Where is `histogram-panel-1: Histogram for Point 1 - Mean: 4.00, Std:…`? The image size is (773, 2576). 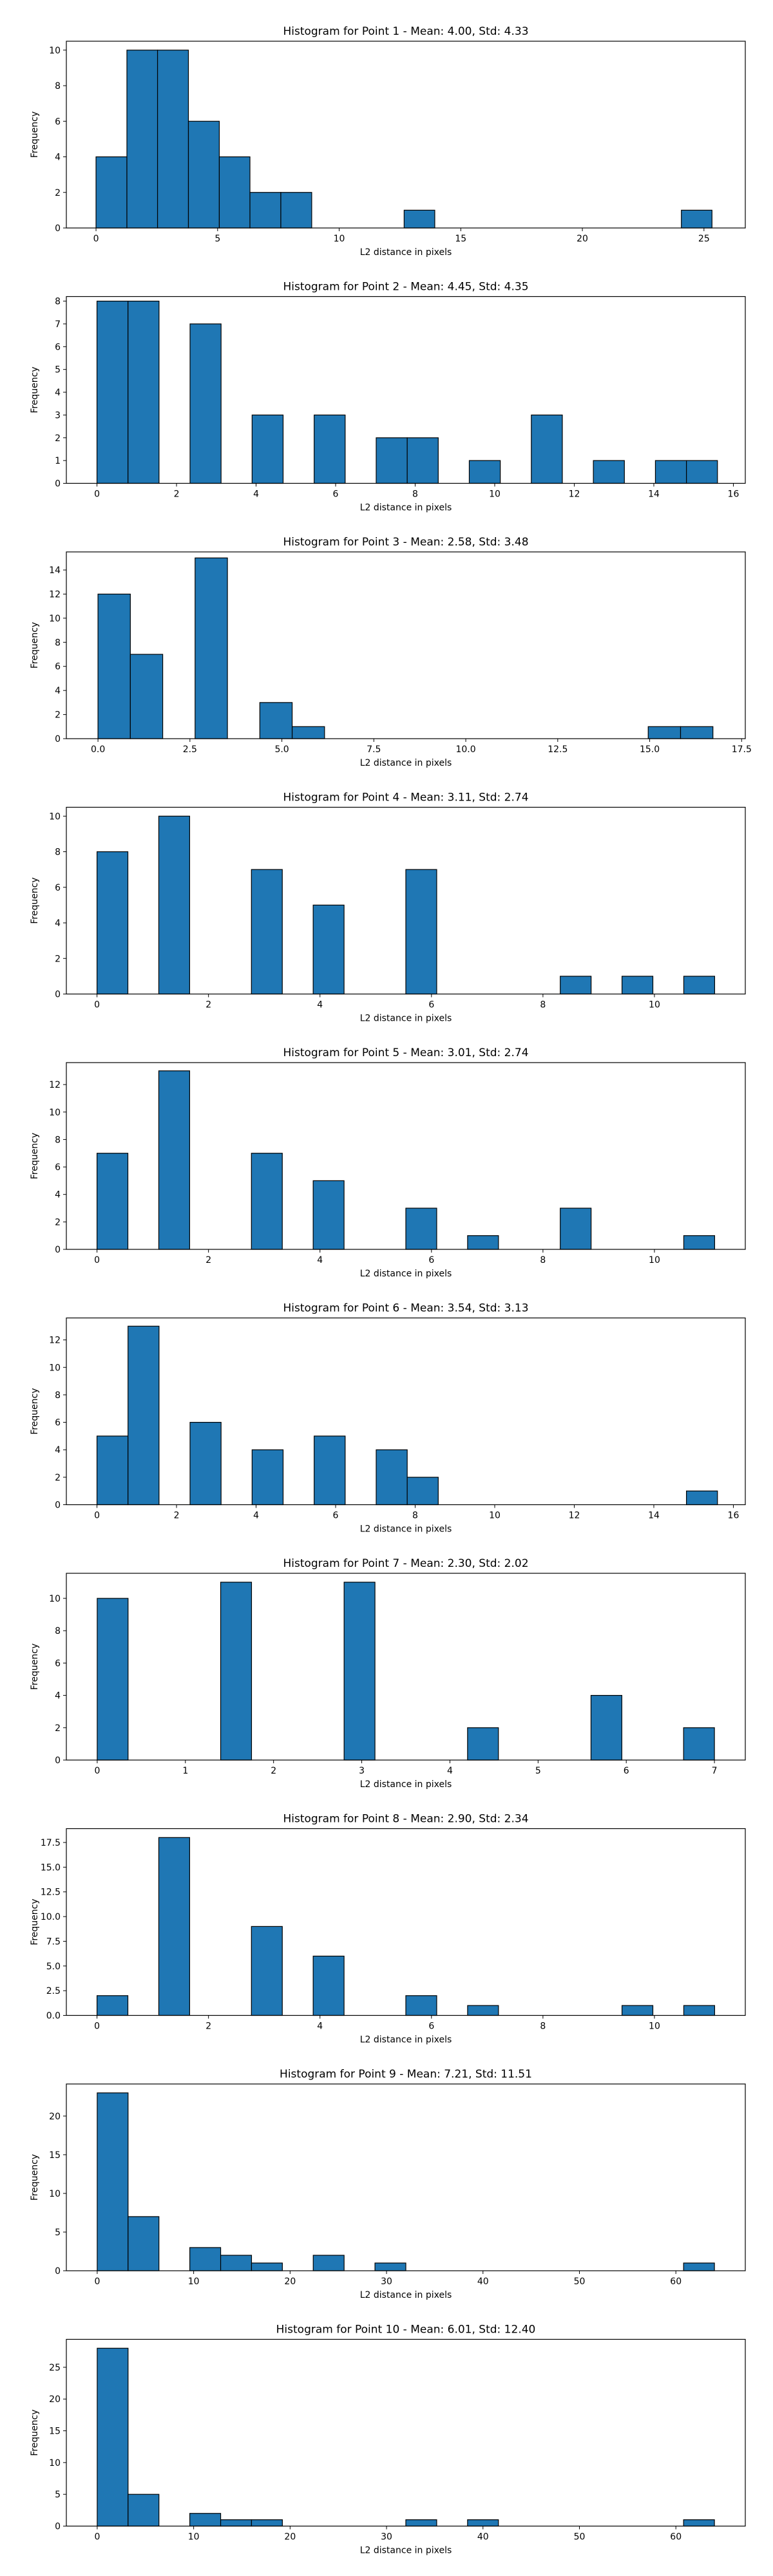
histogram-panel-1: Histogram for Point 1 - Mean: 4.00, Std:… is located at coordinates (388, 141).